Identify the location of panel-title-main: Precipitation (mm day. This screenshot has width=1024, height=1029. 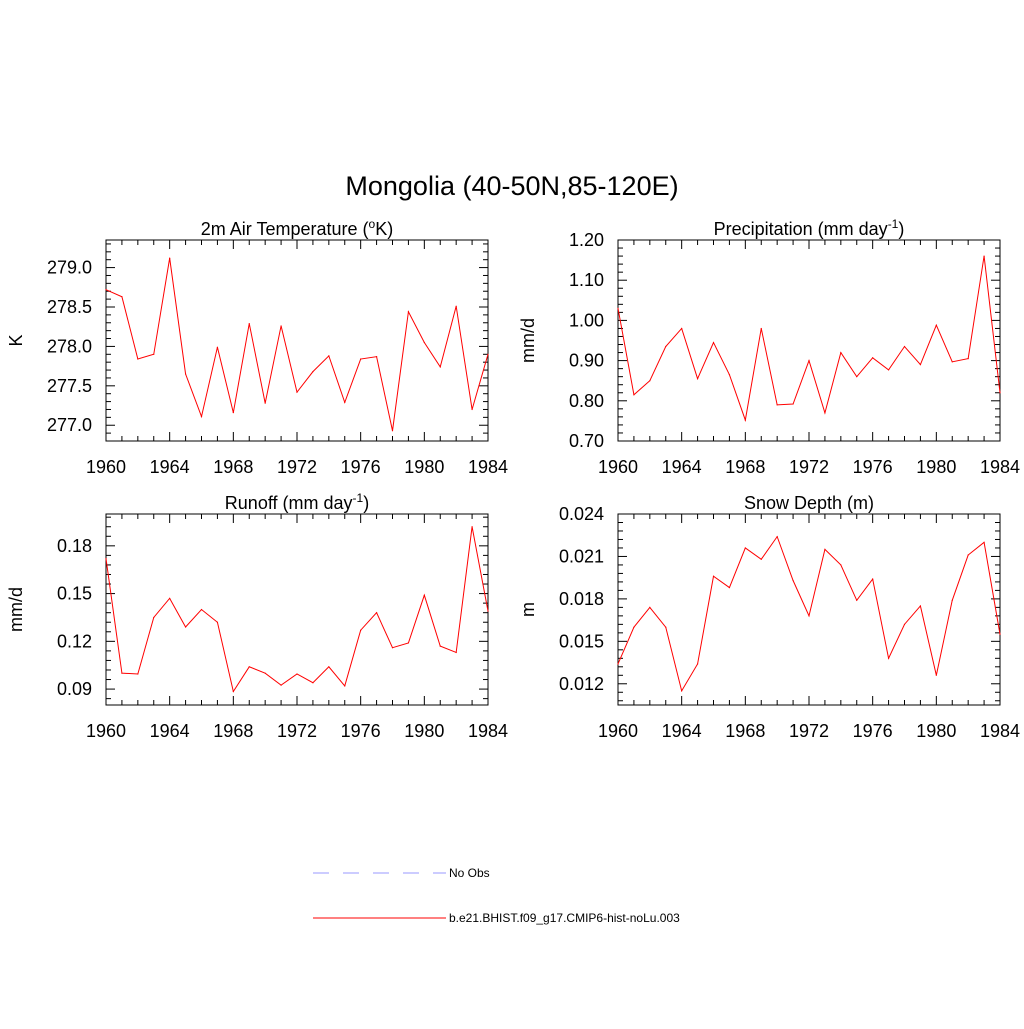
(801, 229).